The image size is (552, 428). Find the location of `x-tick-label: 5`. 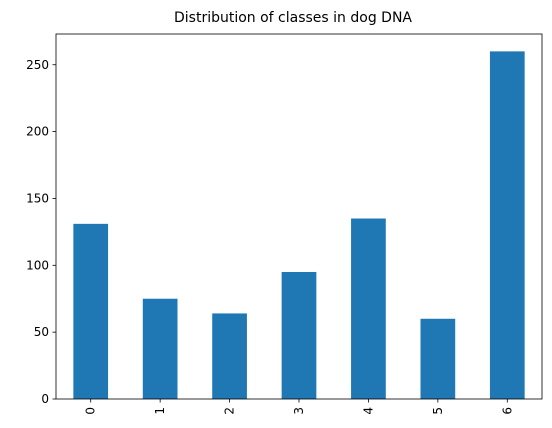

x-tick-label: 5 is located at coordinates (438, 411).